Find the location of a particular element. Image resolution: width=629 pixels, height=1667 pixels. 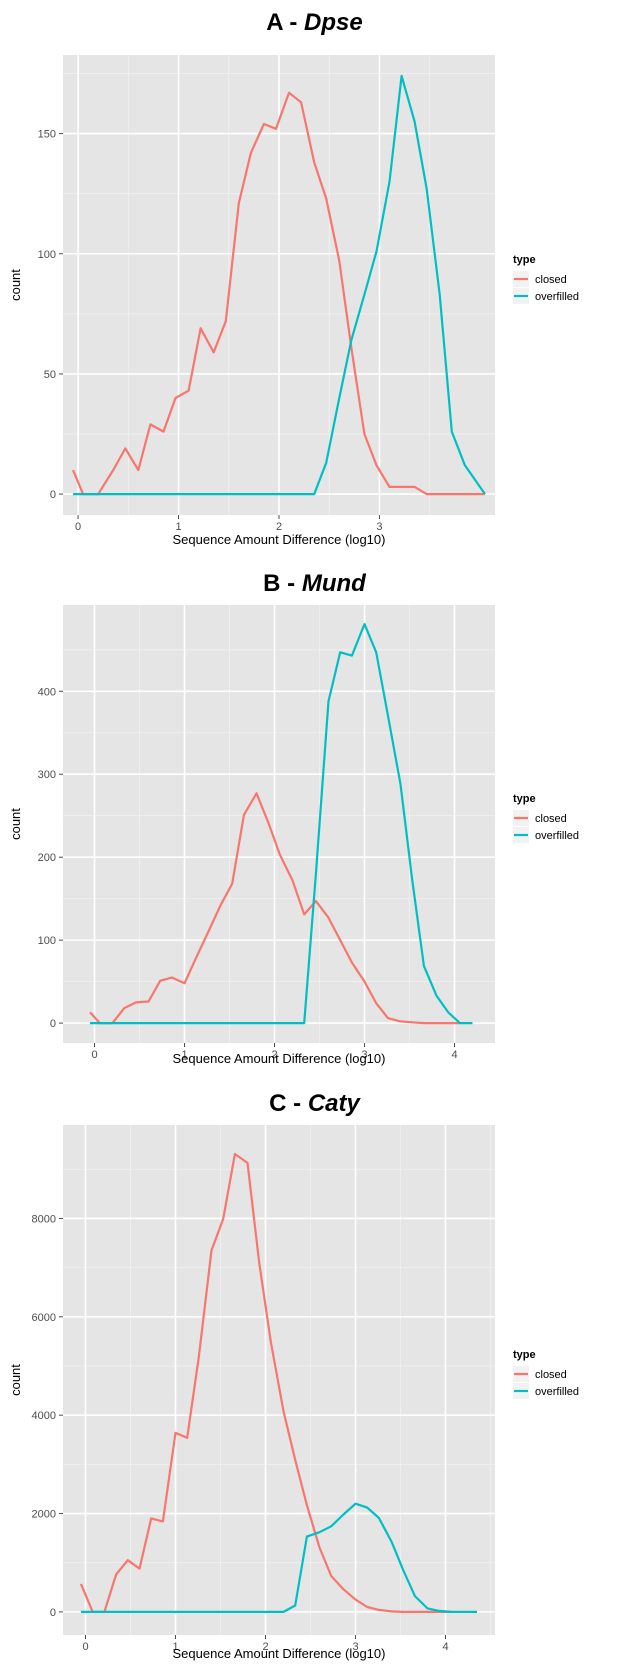

chart-title-prefix: C - is located at coordinates (288, 1103).